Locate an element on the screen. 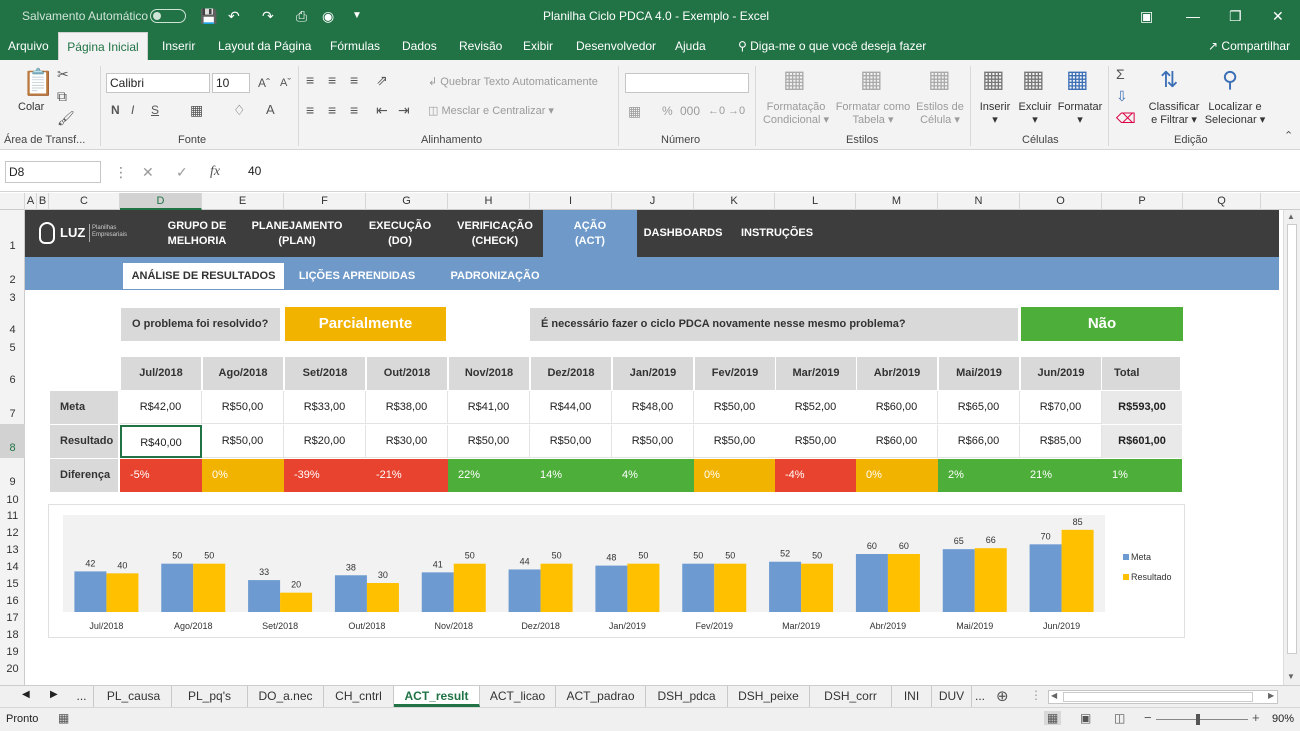  italic-button: I is located at coordinates (133, 110).